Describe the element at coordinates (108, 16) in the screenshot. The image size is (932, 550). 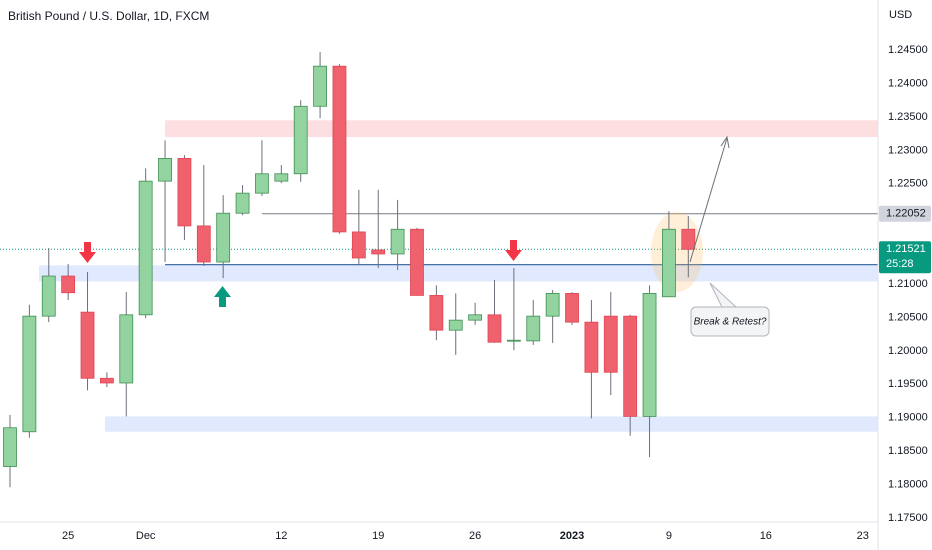
I see `chart-title: British Pound / U.S. Dollar, 1D, FXCM` at that location.